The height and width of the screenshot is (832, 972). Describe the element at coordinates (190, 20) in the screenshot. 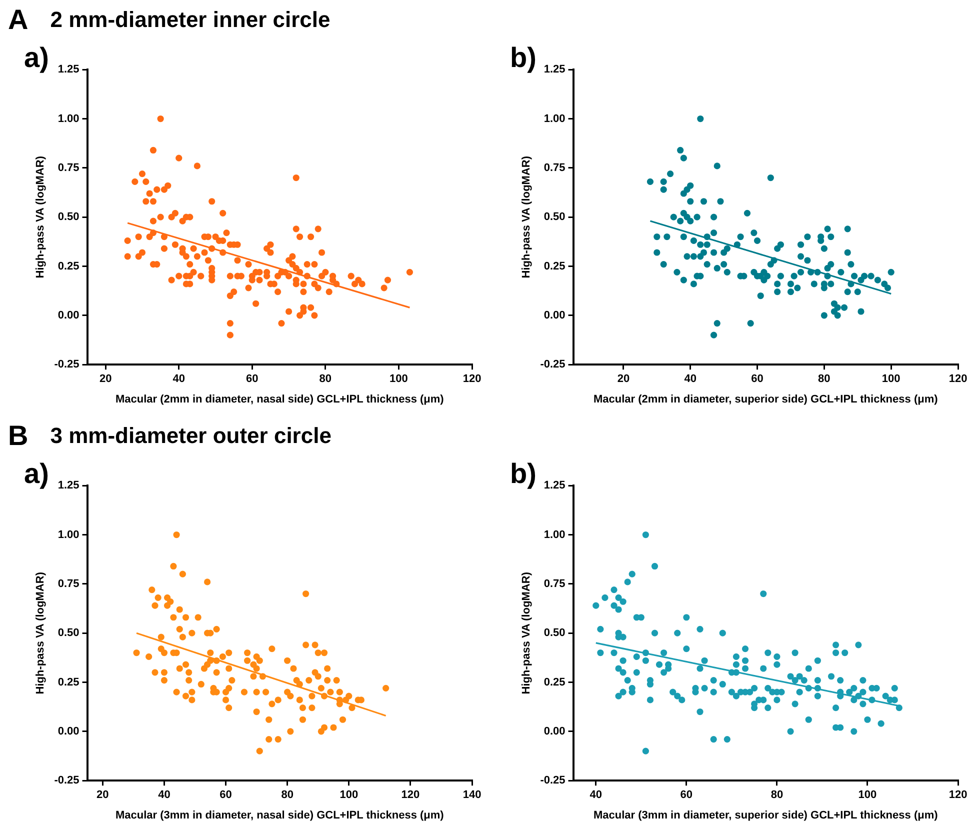

I see `text: 2 mm-diameter inner circle` at that location.